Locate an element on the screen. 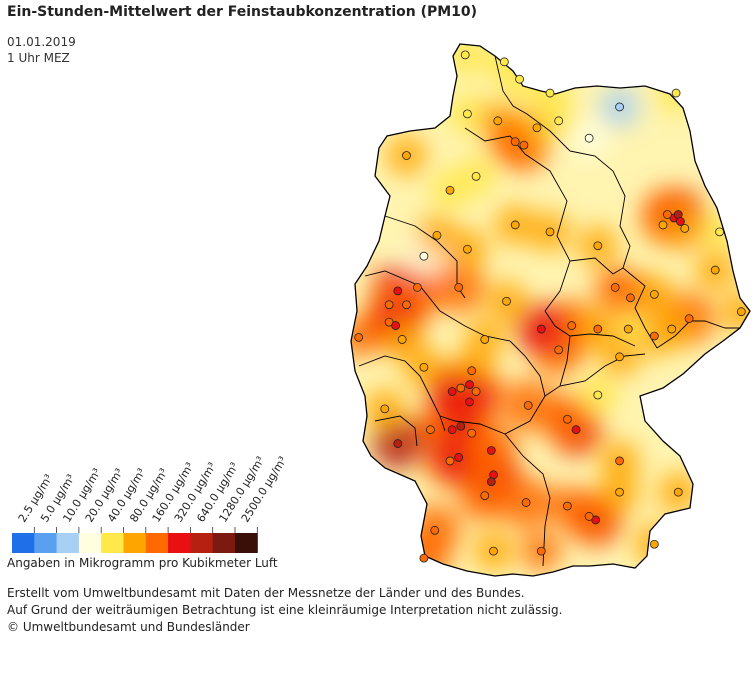 The height and width of the screenshot is (679, 755). map-time: 1 Uhr MEZ is located at coordinates (38, 58).